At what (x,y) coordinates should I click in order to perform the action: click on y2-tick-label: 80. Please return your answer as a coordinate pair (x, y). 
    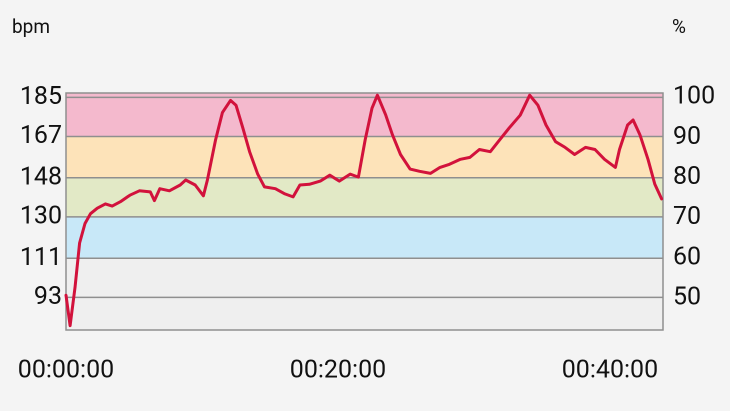
    Looking at the image, I should click on (687, 176).